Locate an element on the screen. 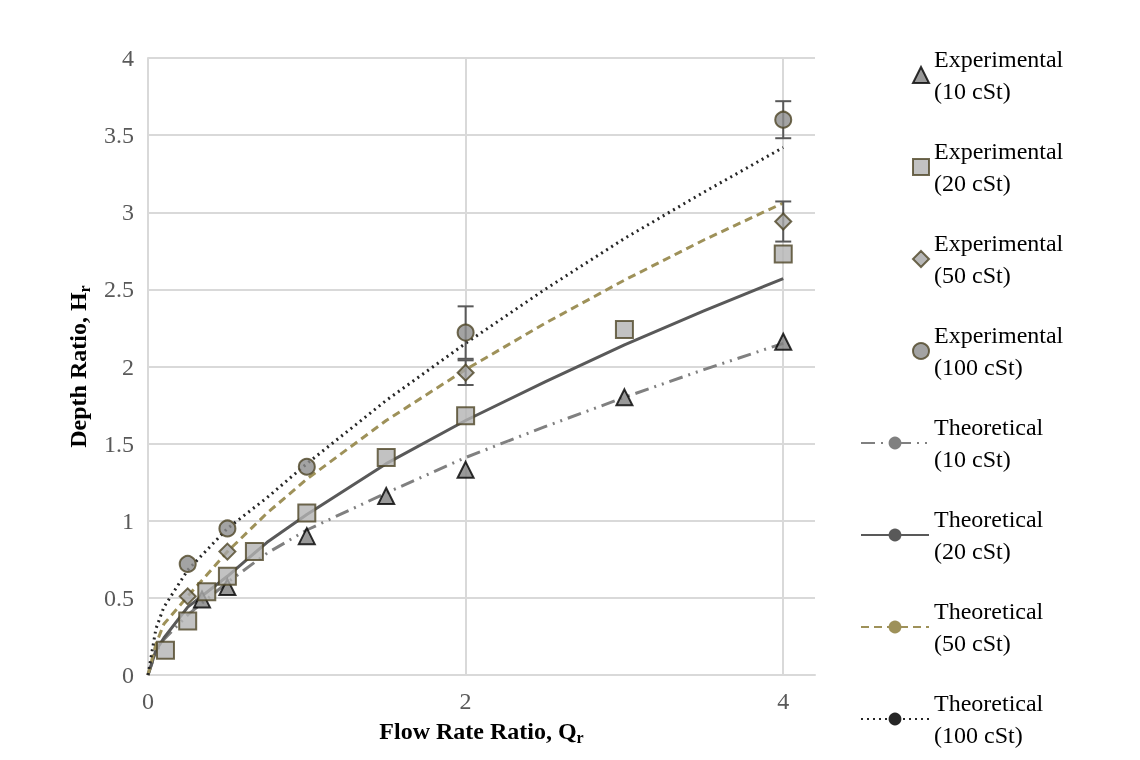 Image resolution: width=1140 pixels, height=760 pixels. y-tick-label: 2.5 is located at coordinates (119, 289).